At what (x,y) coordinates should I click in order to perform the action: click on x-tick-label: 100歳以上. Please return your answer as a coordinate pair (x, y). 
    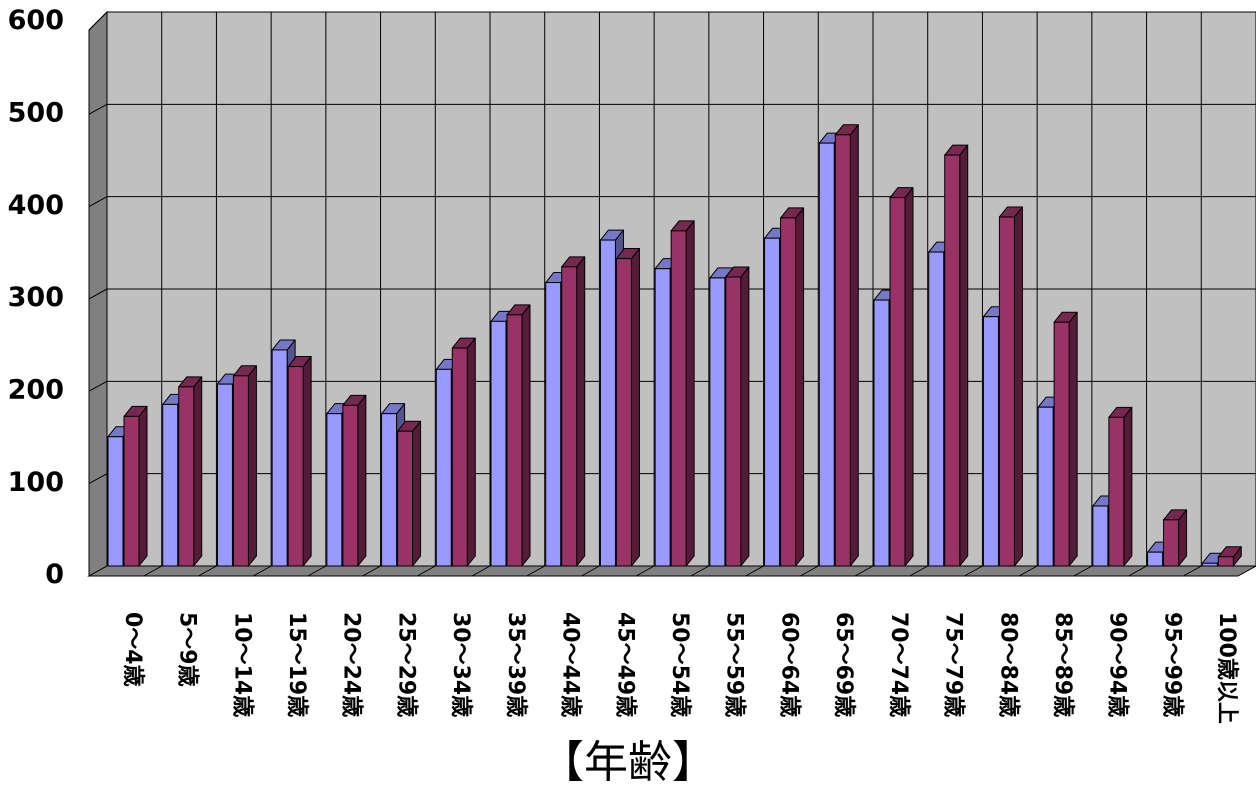
    Looking at the image, I should click on (1226, 668).